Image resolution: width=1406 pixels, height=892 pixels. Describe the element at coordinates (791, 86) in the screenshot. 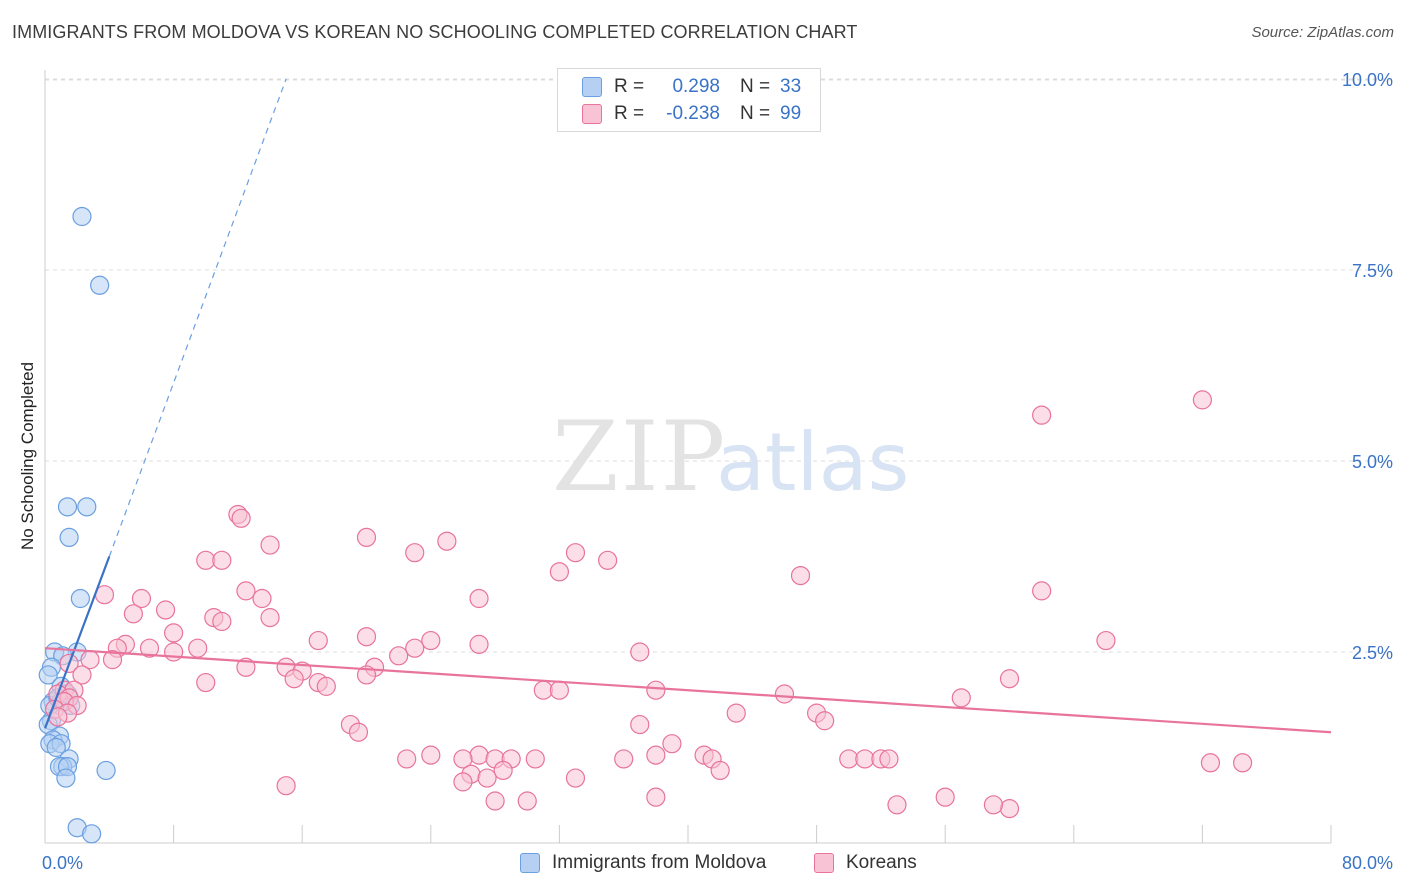

I see `n-value: 33` at that location.